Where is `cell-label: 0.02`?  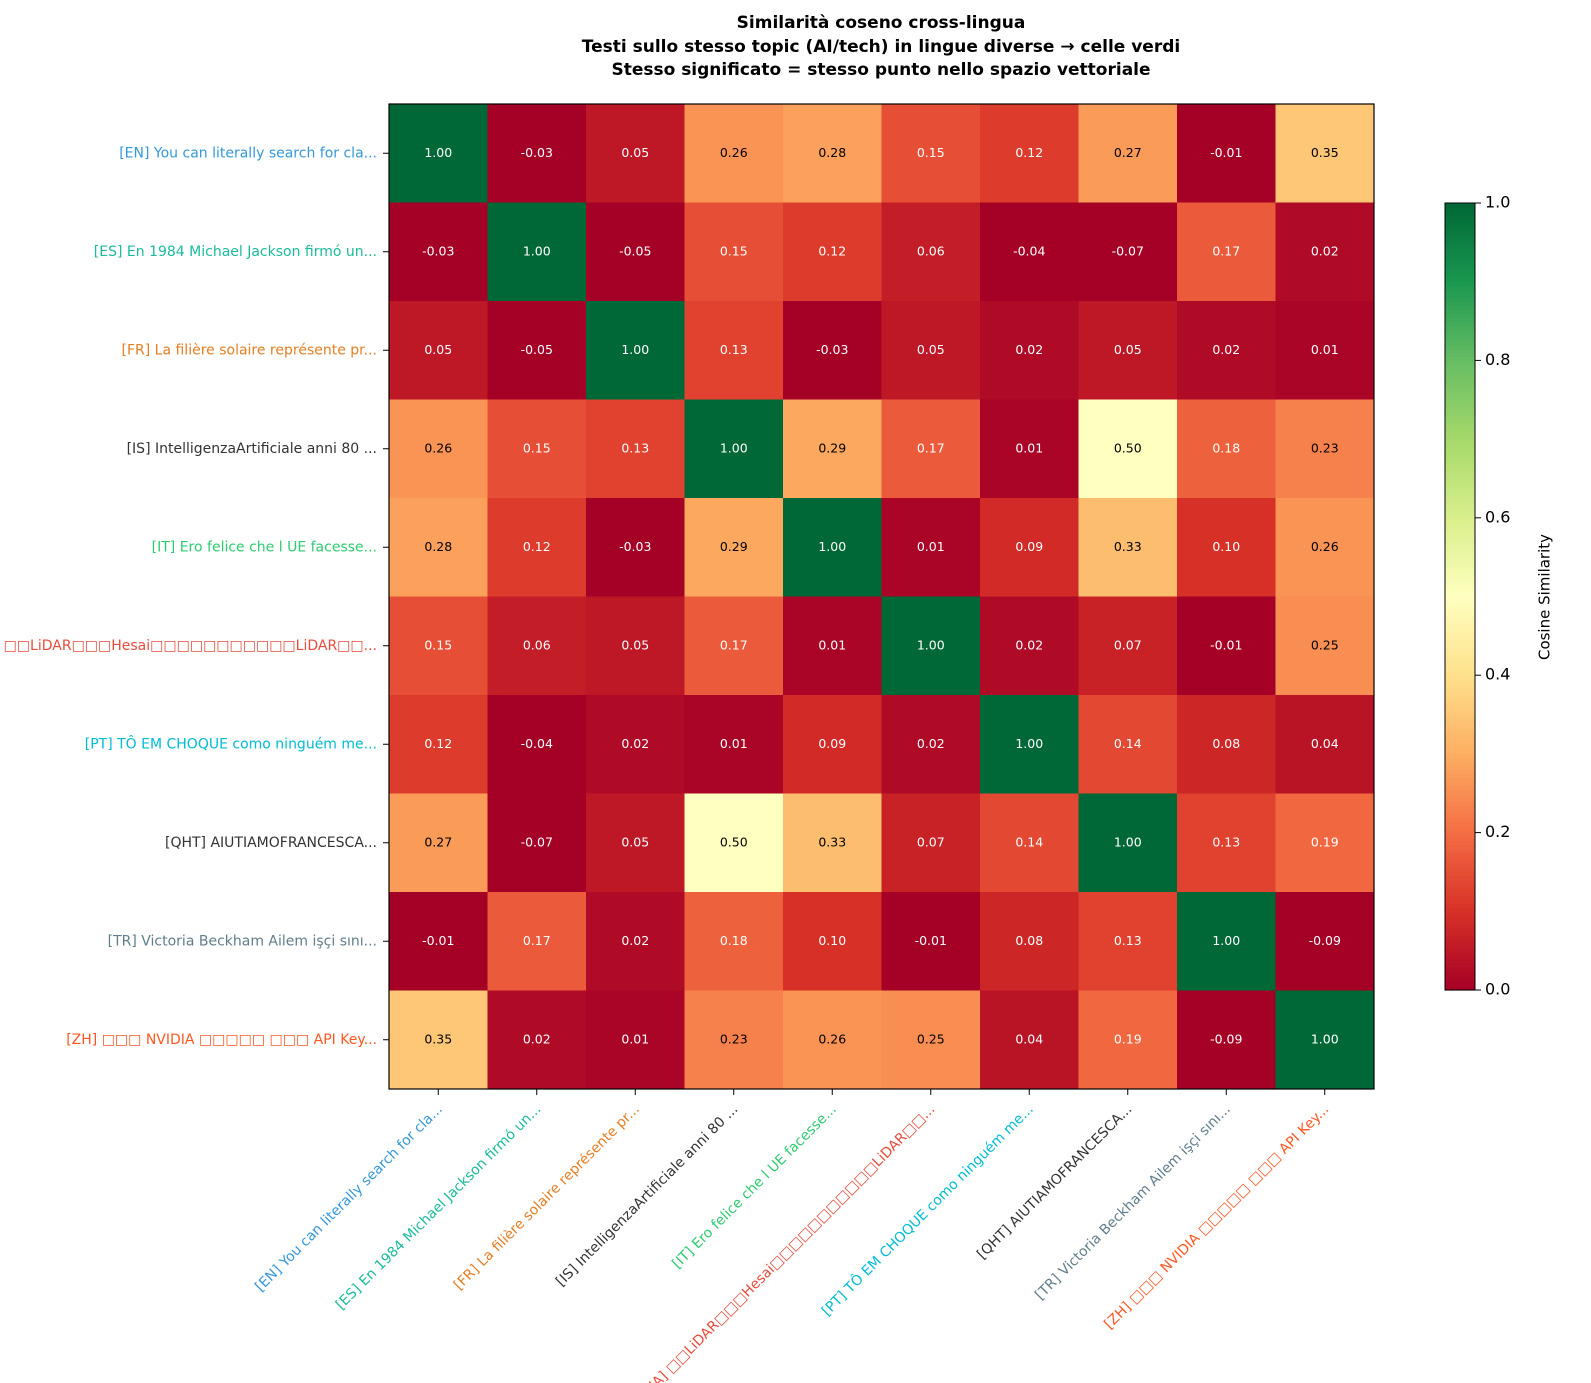 cell-label: 0.02 is located at coordinates (1029, 644).